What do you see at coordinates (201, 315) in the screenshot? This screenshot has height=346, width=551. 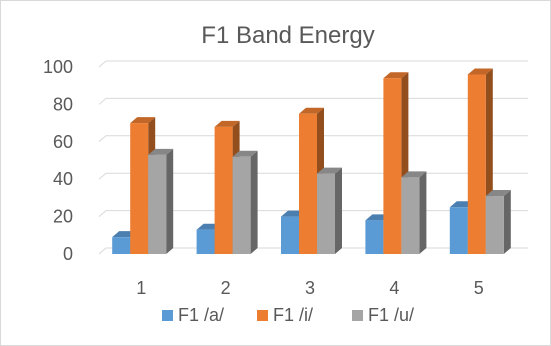 I see `legend-label: F1 /a/` at bounding box center [201, 315].